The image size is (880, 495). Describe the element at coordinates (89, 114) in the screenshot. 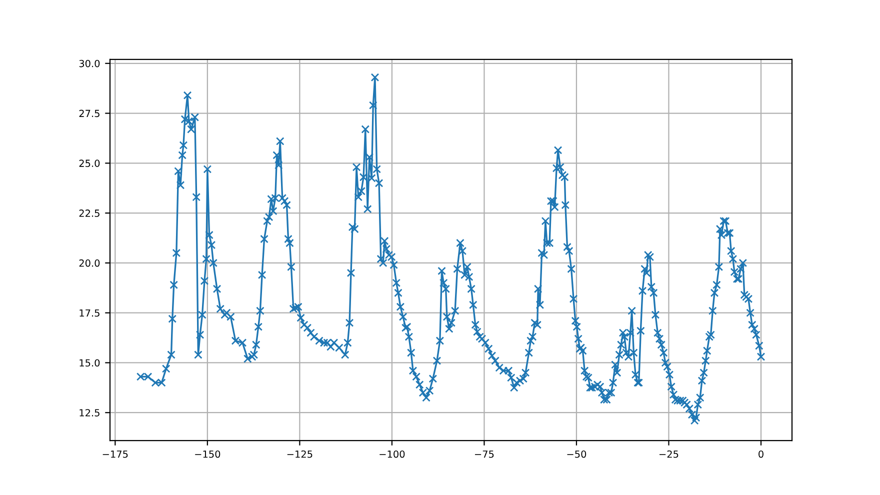

I see `y-tick-label: 27.5` at that location.